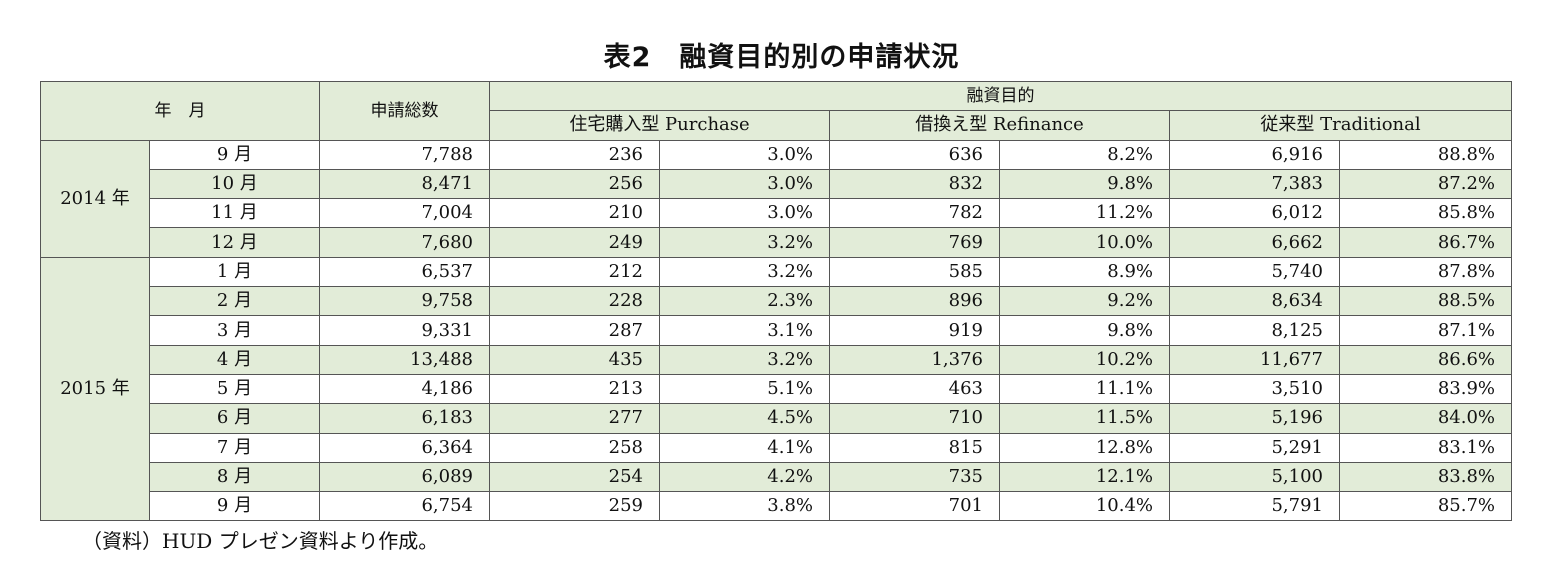 The width and height of the screenshot is (1563, 574). I want to click on month-cell: 11 月, so click(234, 213).